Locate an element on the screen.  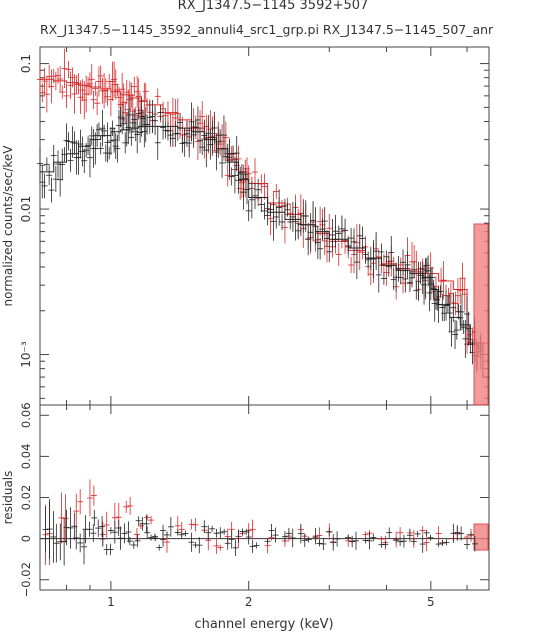
y-tick-label-top: 0.01 is located at coordinates (26, 209).